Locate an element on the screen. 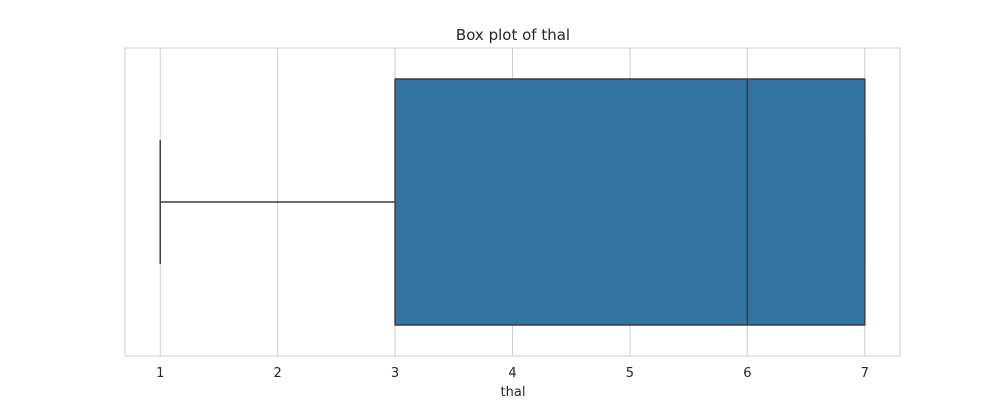  chart-title: Box plot of thal is located at coordinates (513, 35).